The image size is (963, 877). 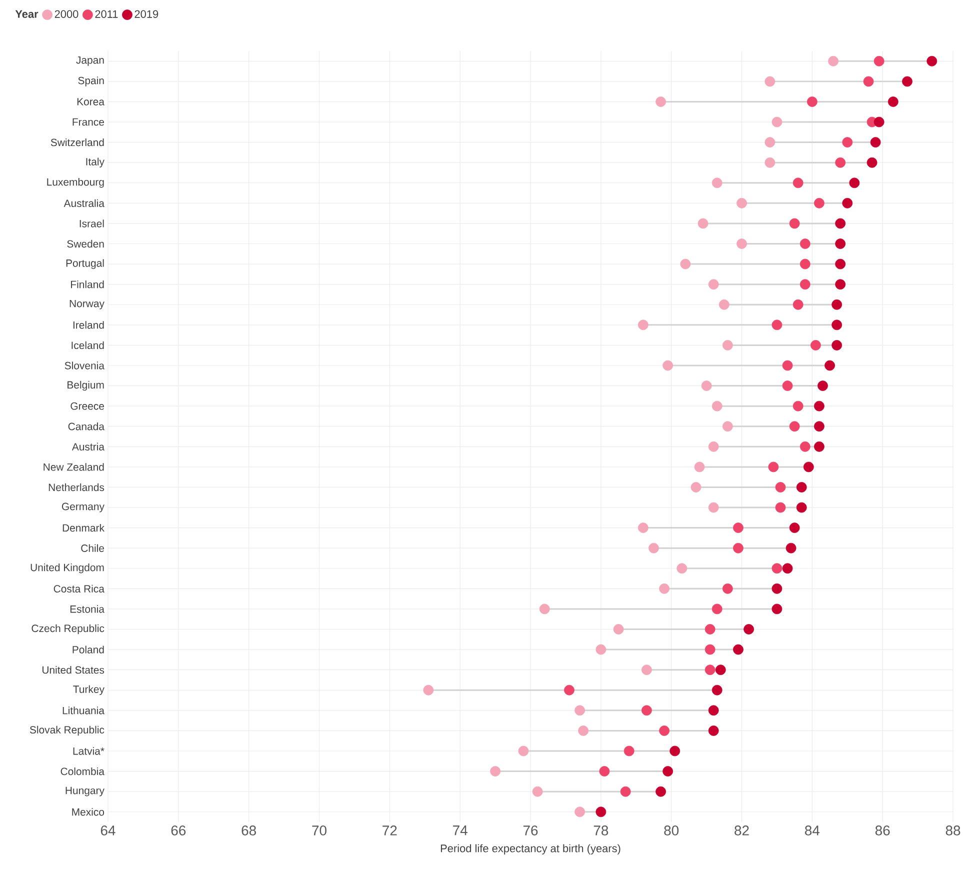 I want to click on y-tick-label: Chile, so click(x=92, y=548).